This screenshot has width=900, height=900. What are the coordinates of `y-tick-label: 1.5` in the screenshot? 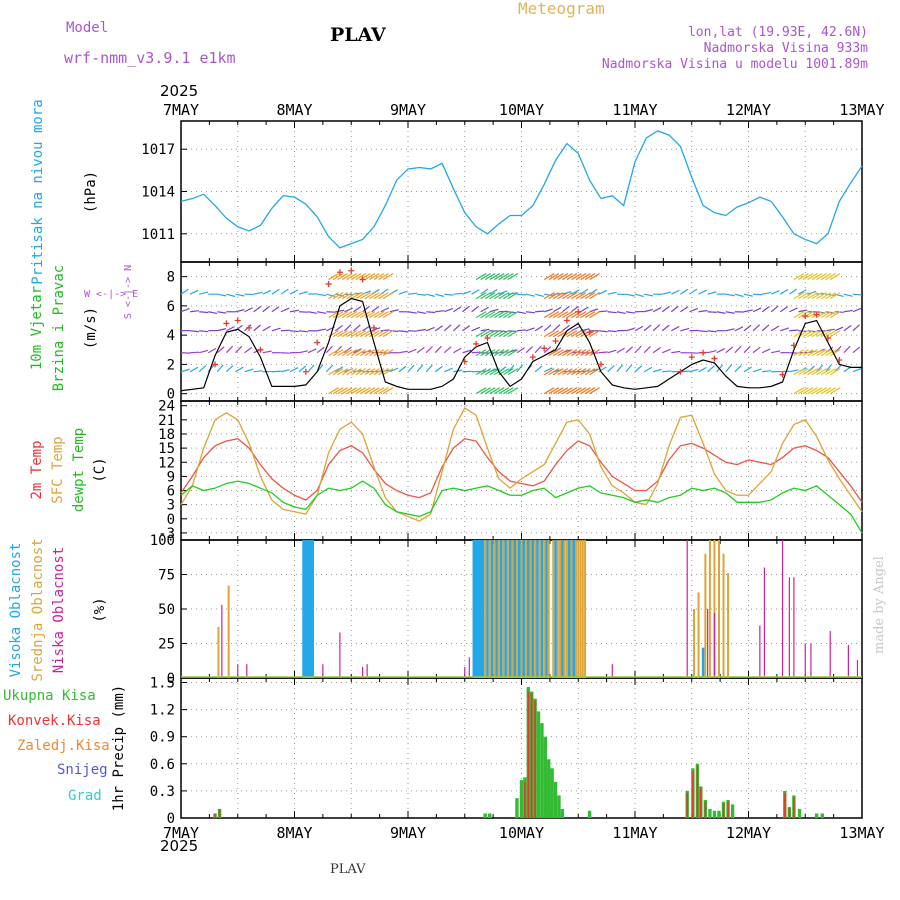 It's located at (162, 684).